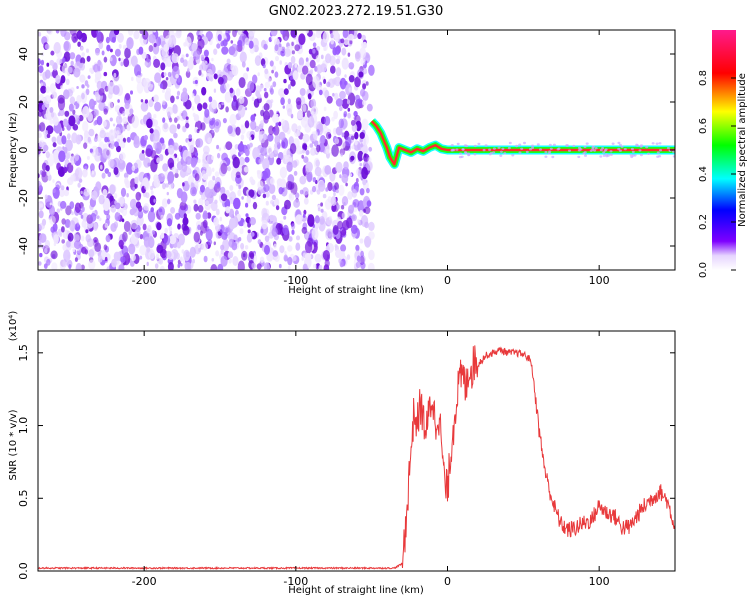 This screenshot has height=604, width=750. I want to click on y-tick-label: 40, so click(23, 54).